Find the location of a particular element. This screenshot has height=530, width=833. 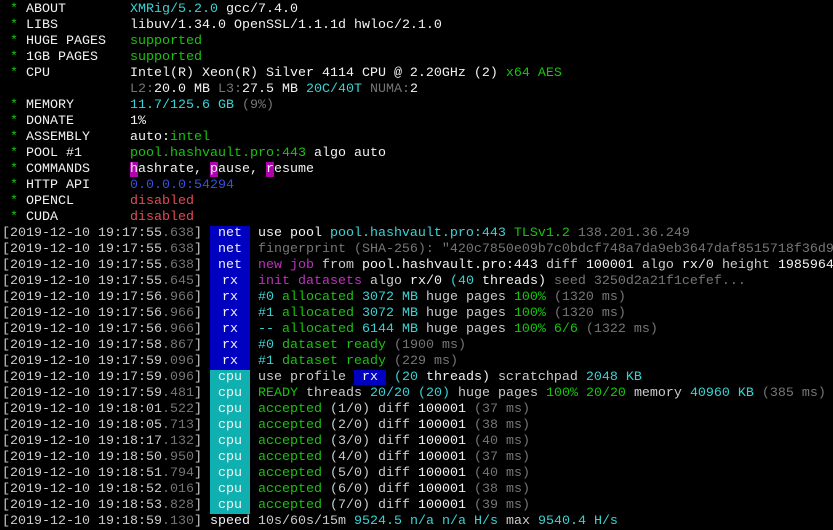

log-text: (37 ms) is located at coordinates (501, 457).